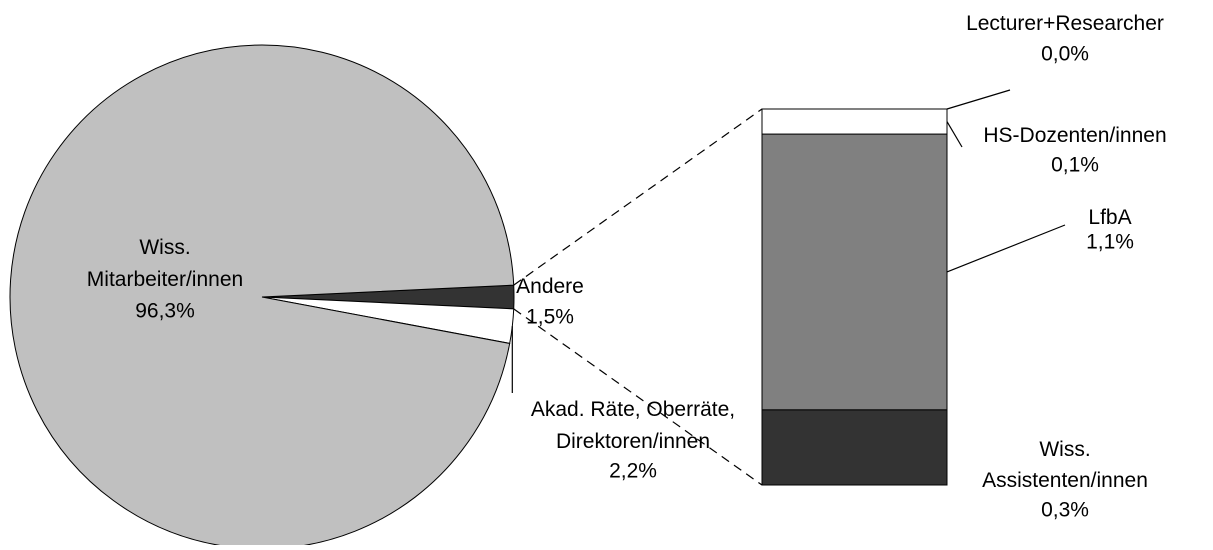  Describe the element at coordinates (1065, 54) in the screenshot. I see `bar-value-label: 0,0%` at that location.